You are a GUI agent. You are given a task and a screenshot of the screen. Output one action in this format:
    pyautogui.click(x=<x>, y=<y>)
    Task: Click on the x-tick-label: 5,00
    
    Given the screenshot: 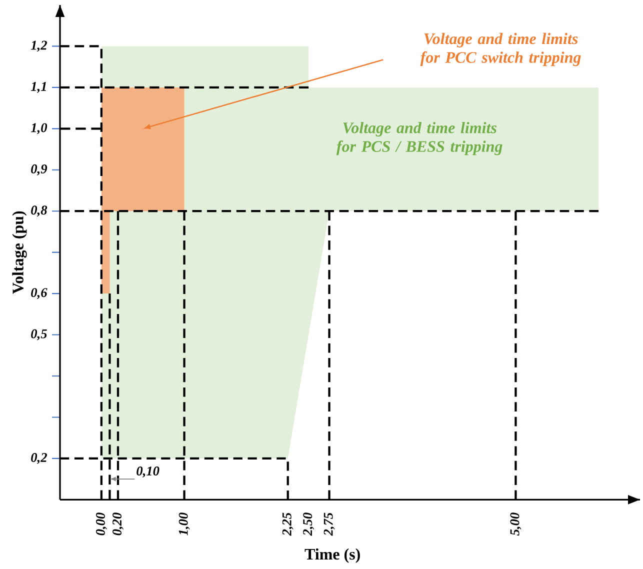 What is the action you would take?
    pyautogui.click(x=516, y=524)
    